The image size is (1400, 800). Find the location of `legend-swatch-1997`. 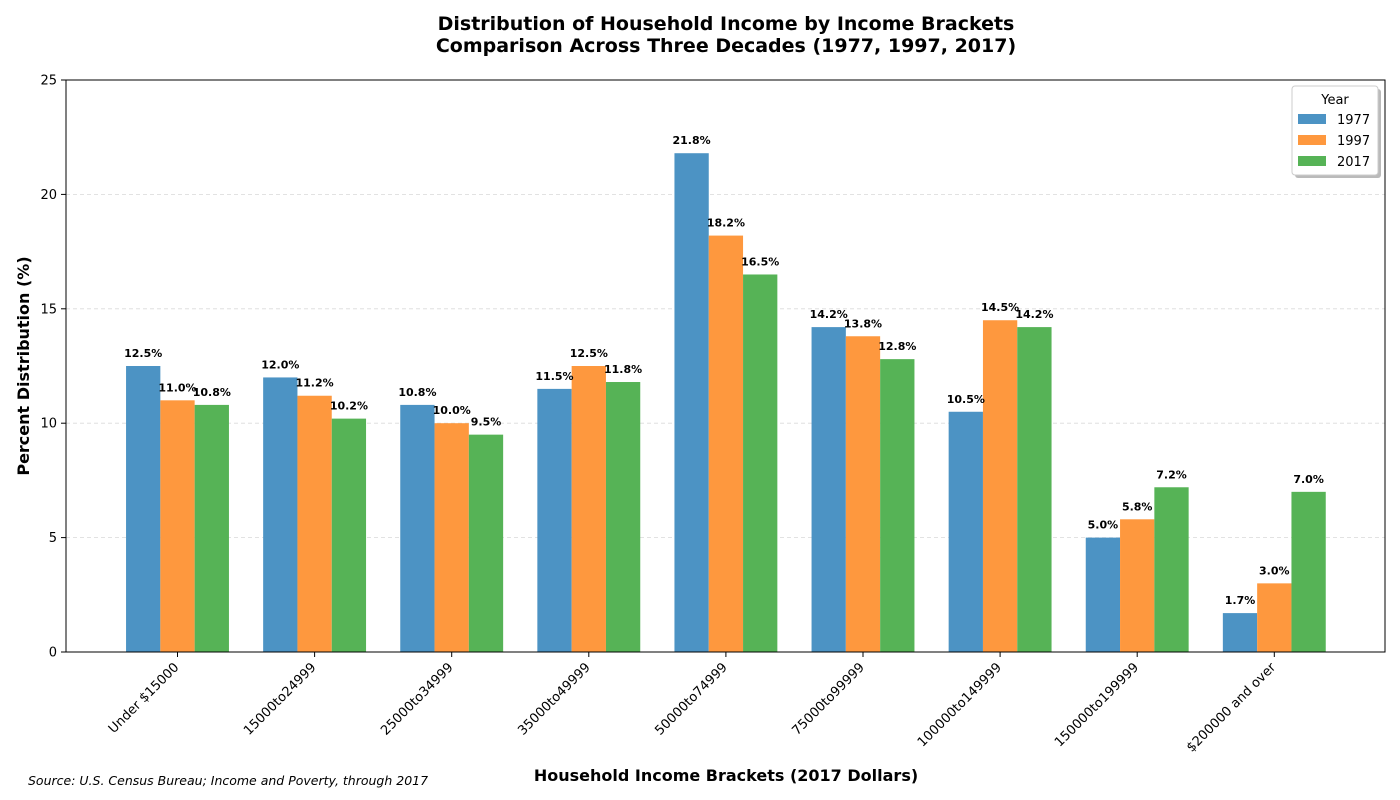

legend-swatch-1997 is located at coordinates (1312, 140).